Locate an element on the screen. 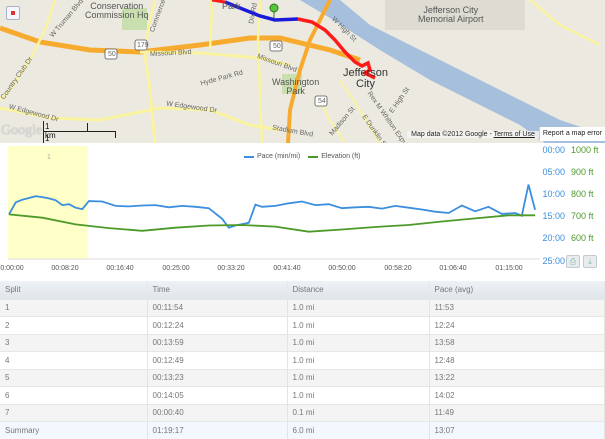  cell-pace: 13:58 is located at coordinates (517, 343).